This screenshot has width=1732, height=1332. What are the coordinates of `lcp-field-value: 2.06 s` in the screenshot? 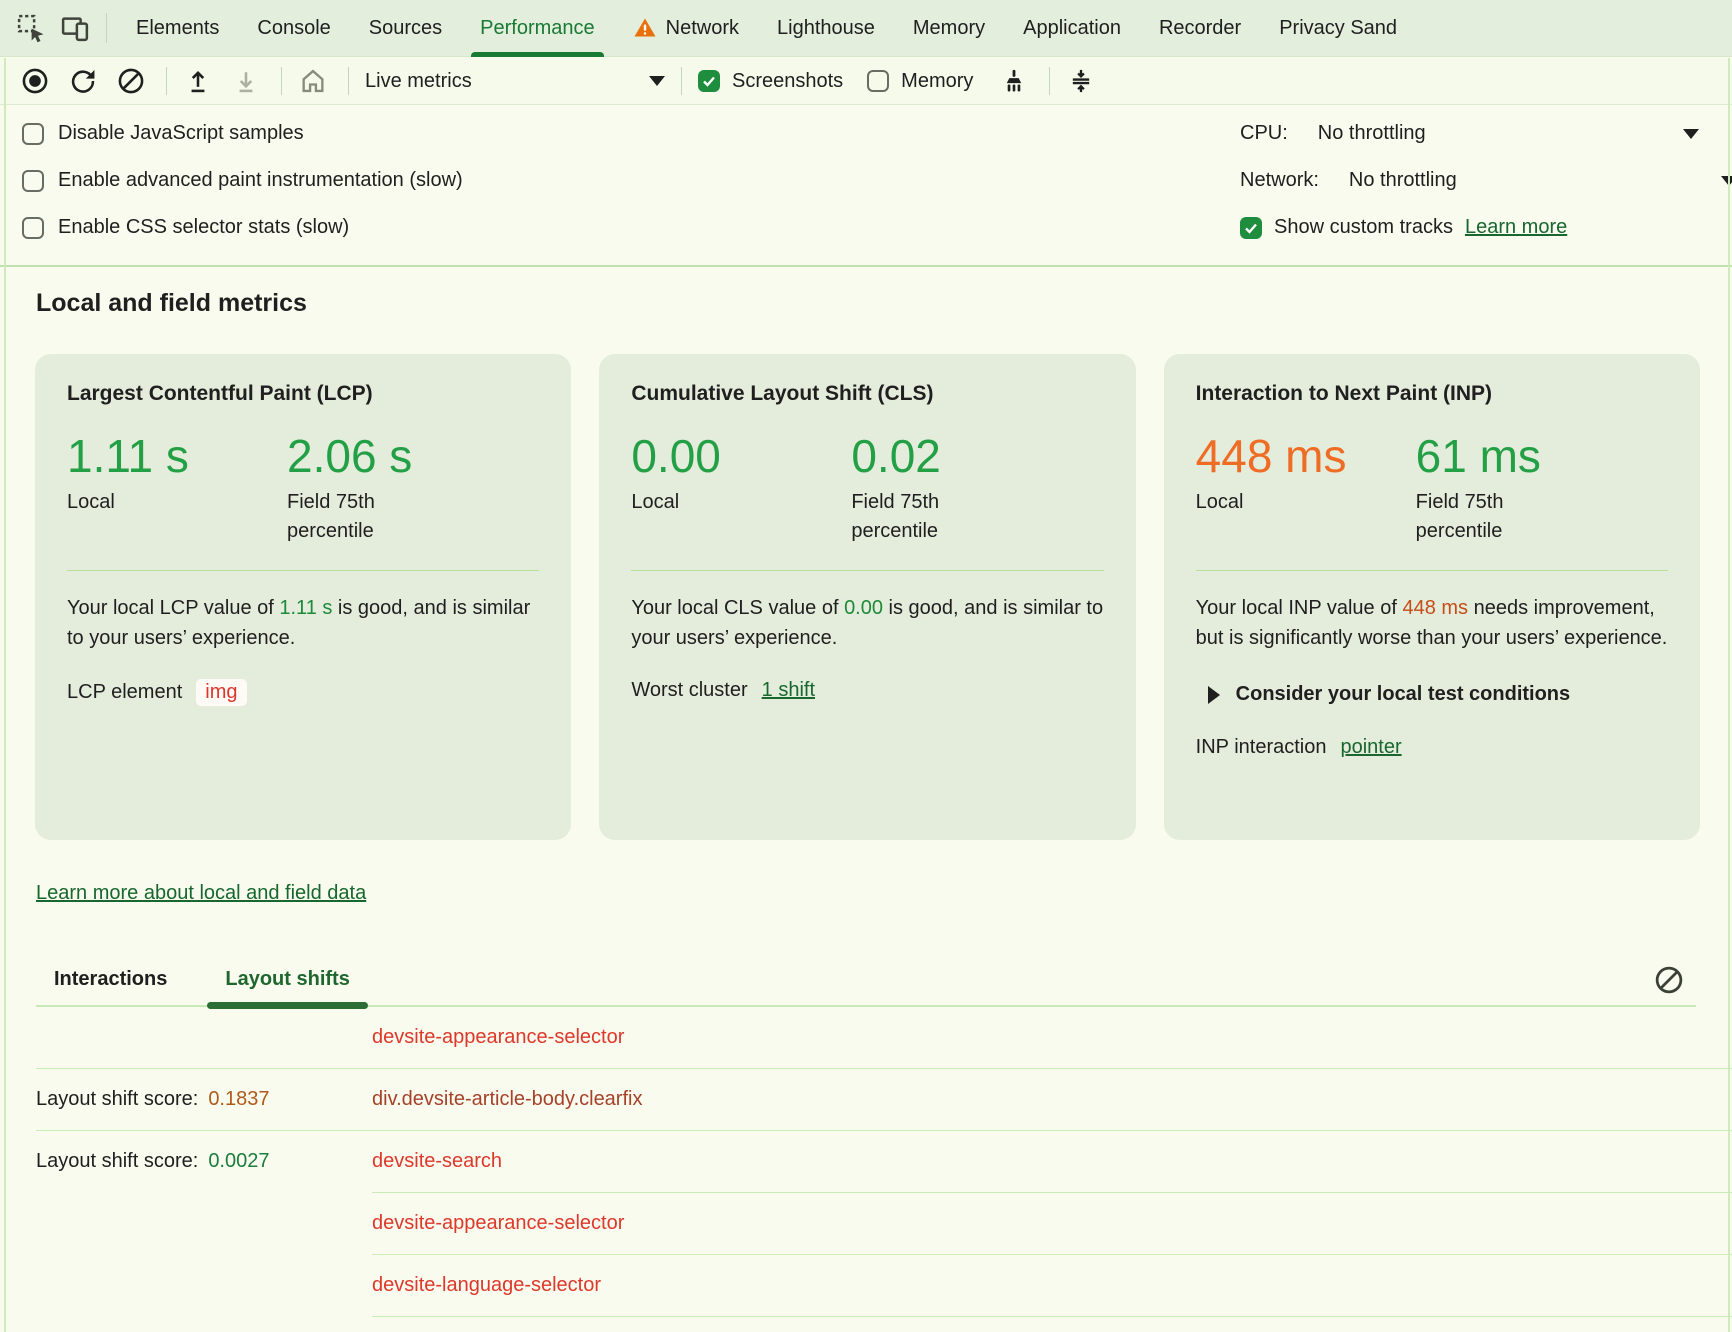 It's located at (350, 456).